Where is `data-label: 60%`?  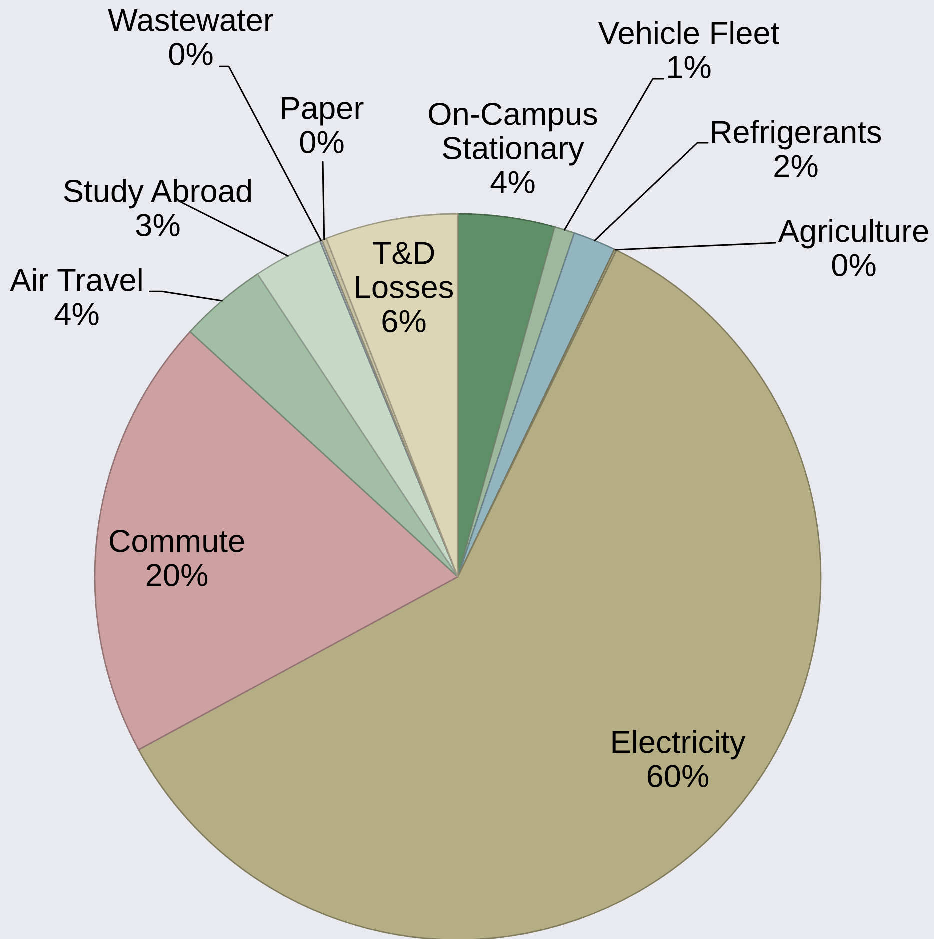 data-label: 60% is located at coordinates (678, 776).